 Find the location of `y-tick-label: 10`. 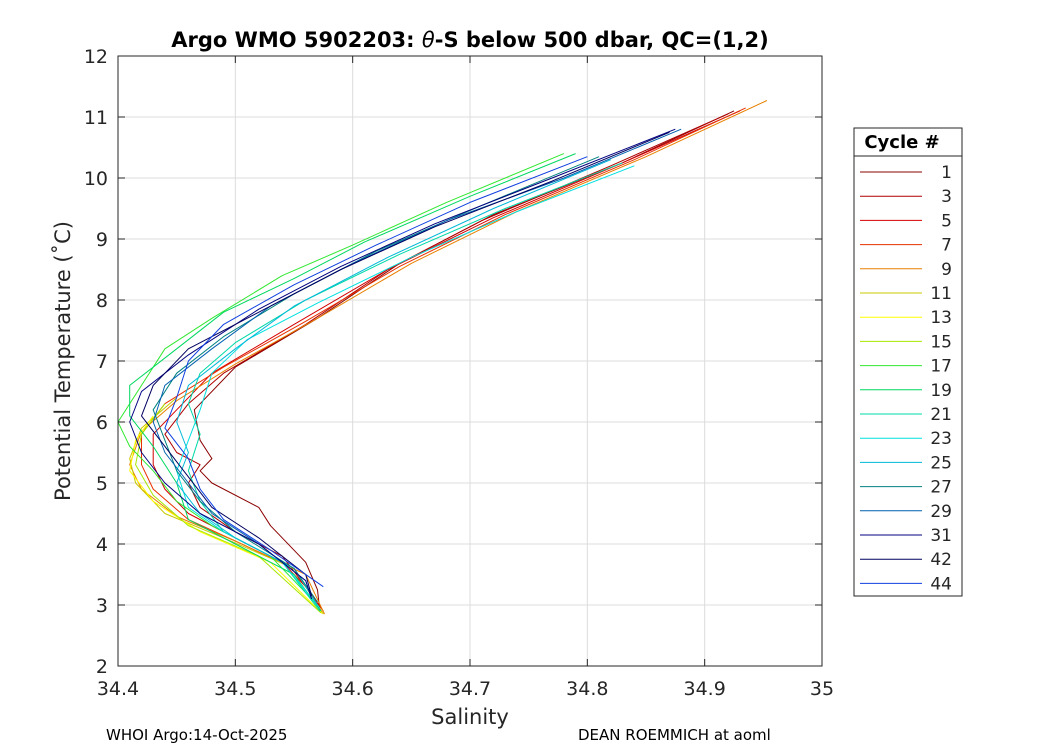

y-tick-label: 10 is located at coordinates (96, 179).